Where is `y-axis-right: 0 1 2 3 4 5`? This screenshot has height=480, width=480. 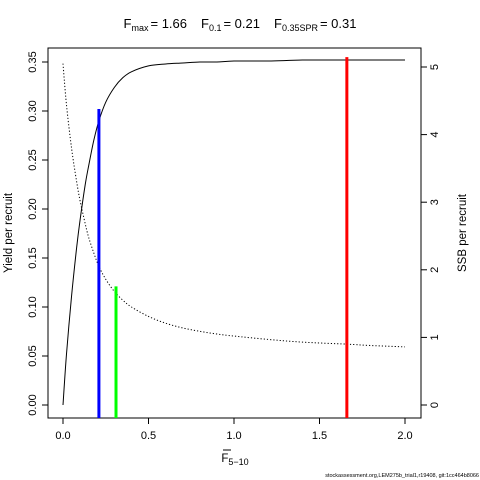
y-axis-right: 0 1 2 3 4 5 is located at coordinates (431, 236).